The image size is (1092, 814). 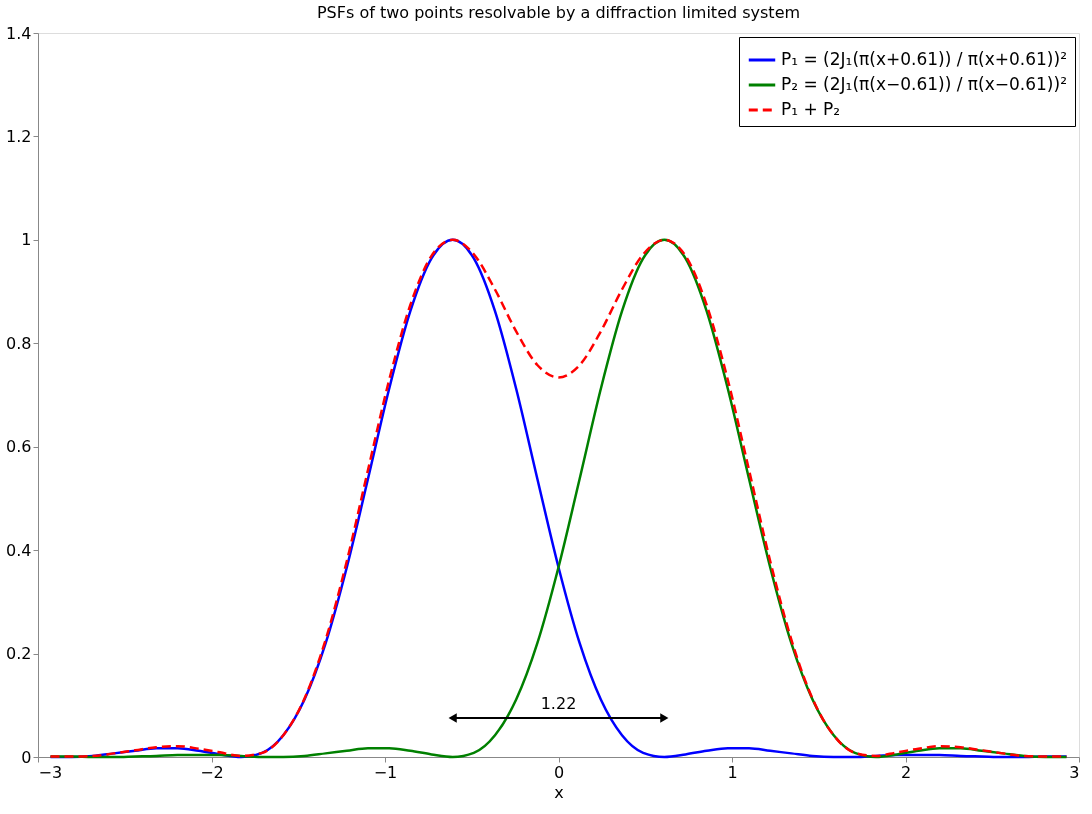 I want to click on y-tick-label: 1.4, so click(x=19, y=33).